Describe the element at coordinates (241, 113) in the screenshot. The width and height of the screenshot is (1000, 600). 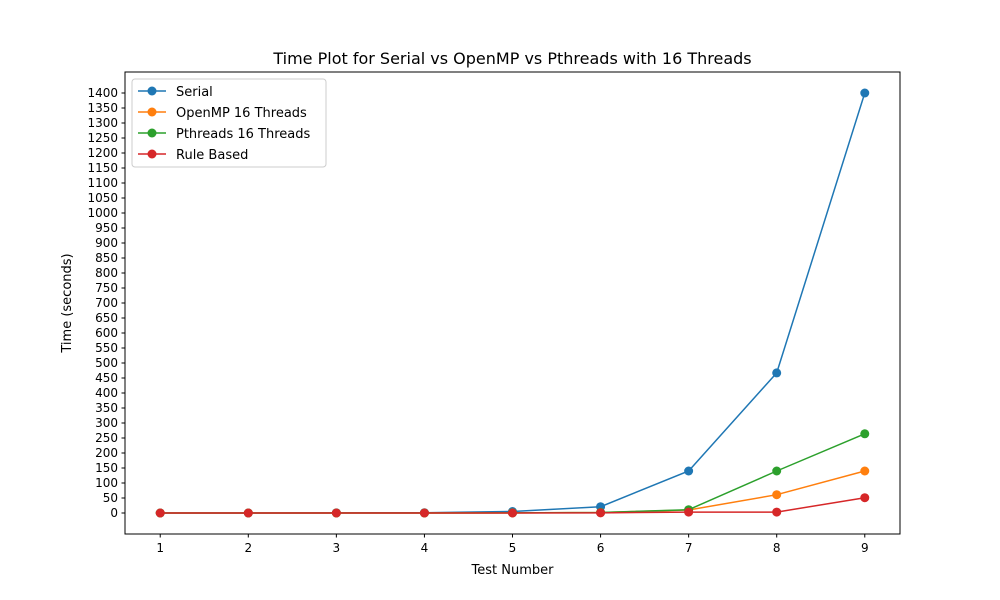
I see `legend-entry-label: OpenMP 16 Threads` at that location.